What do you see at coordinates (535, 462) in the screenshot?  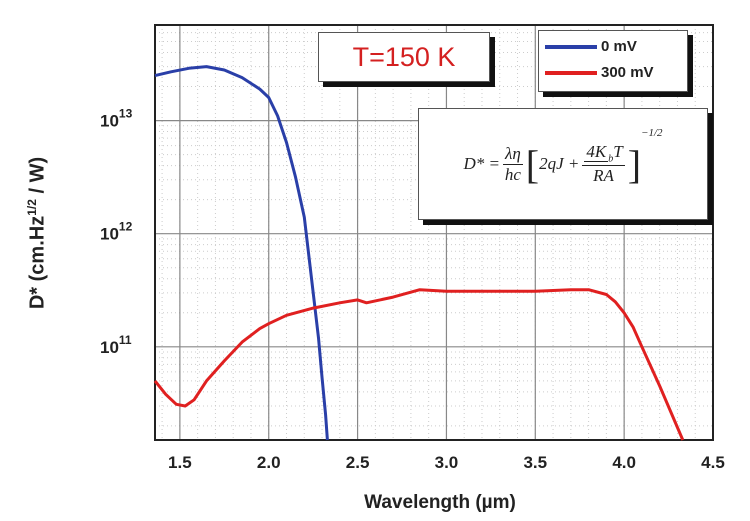 I see `x-tick-label: 3.5` at bounding box center [535, 462].